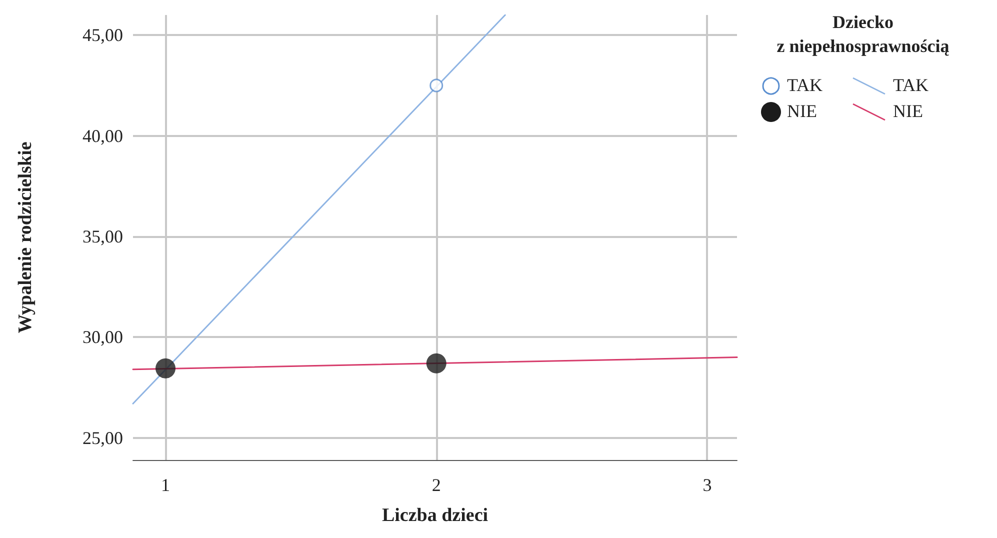 Image resolution: width=997 pixels, height=538 pixels. Describe the element at coordinates (102, 438) in the screenshot. I see `y-tick-label: 25,00` at that location.